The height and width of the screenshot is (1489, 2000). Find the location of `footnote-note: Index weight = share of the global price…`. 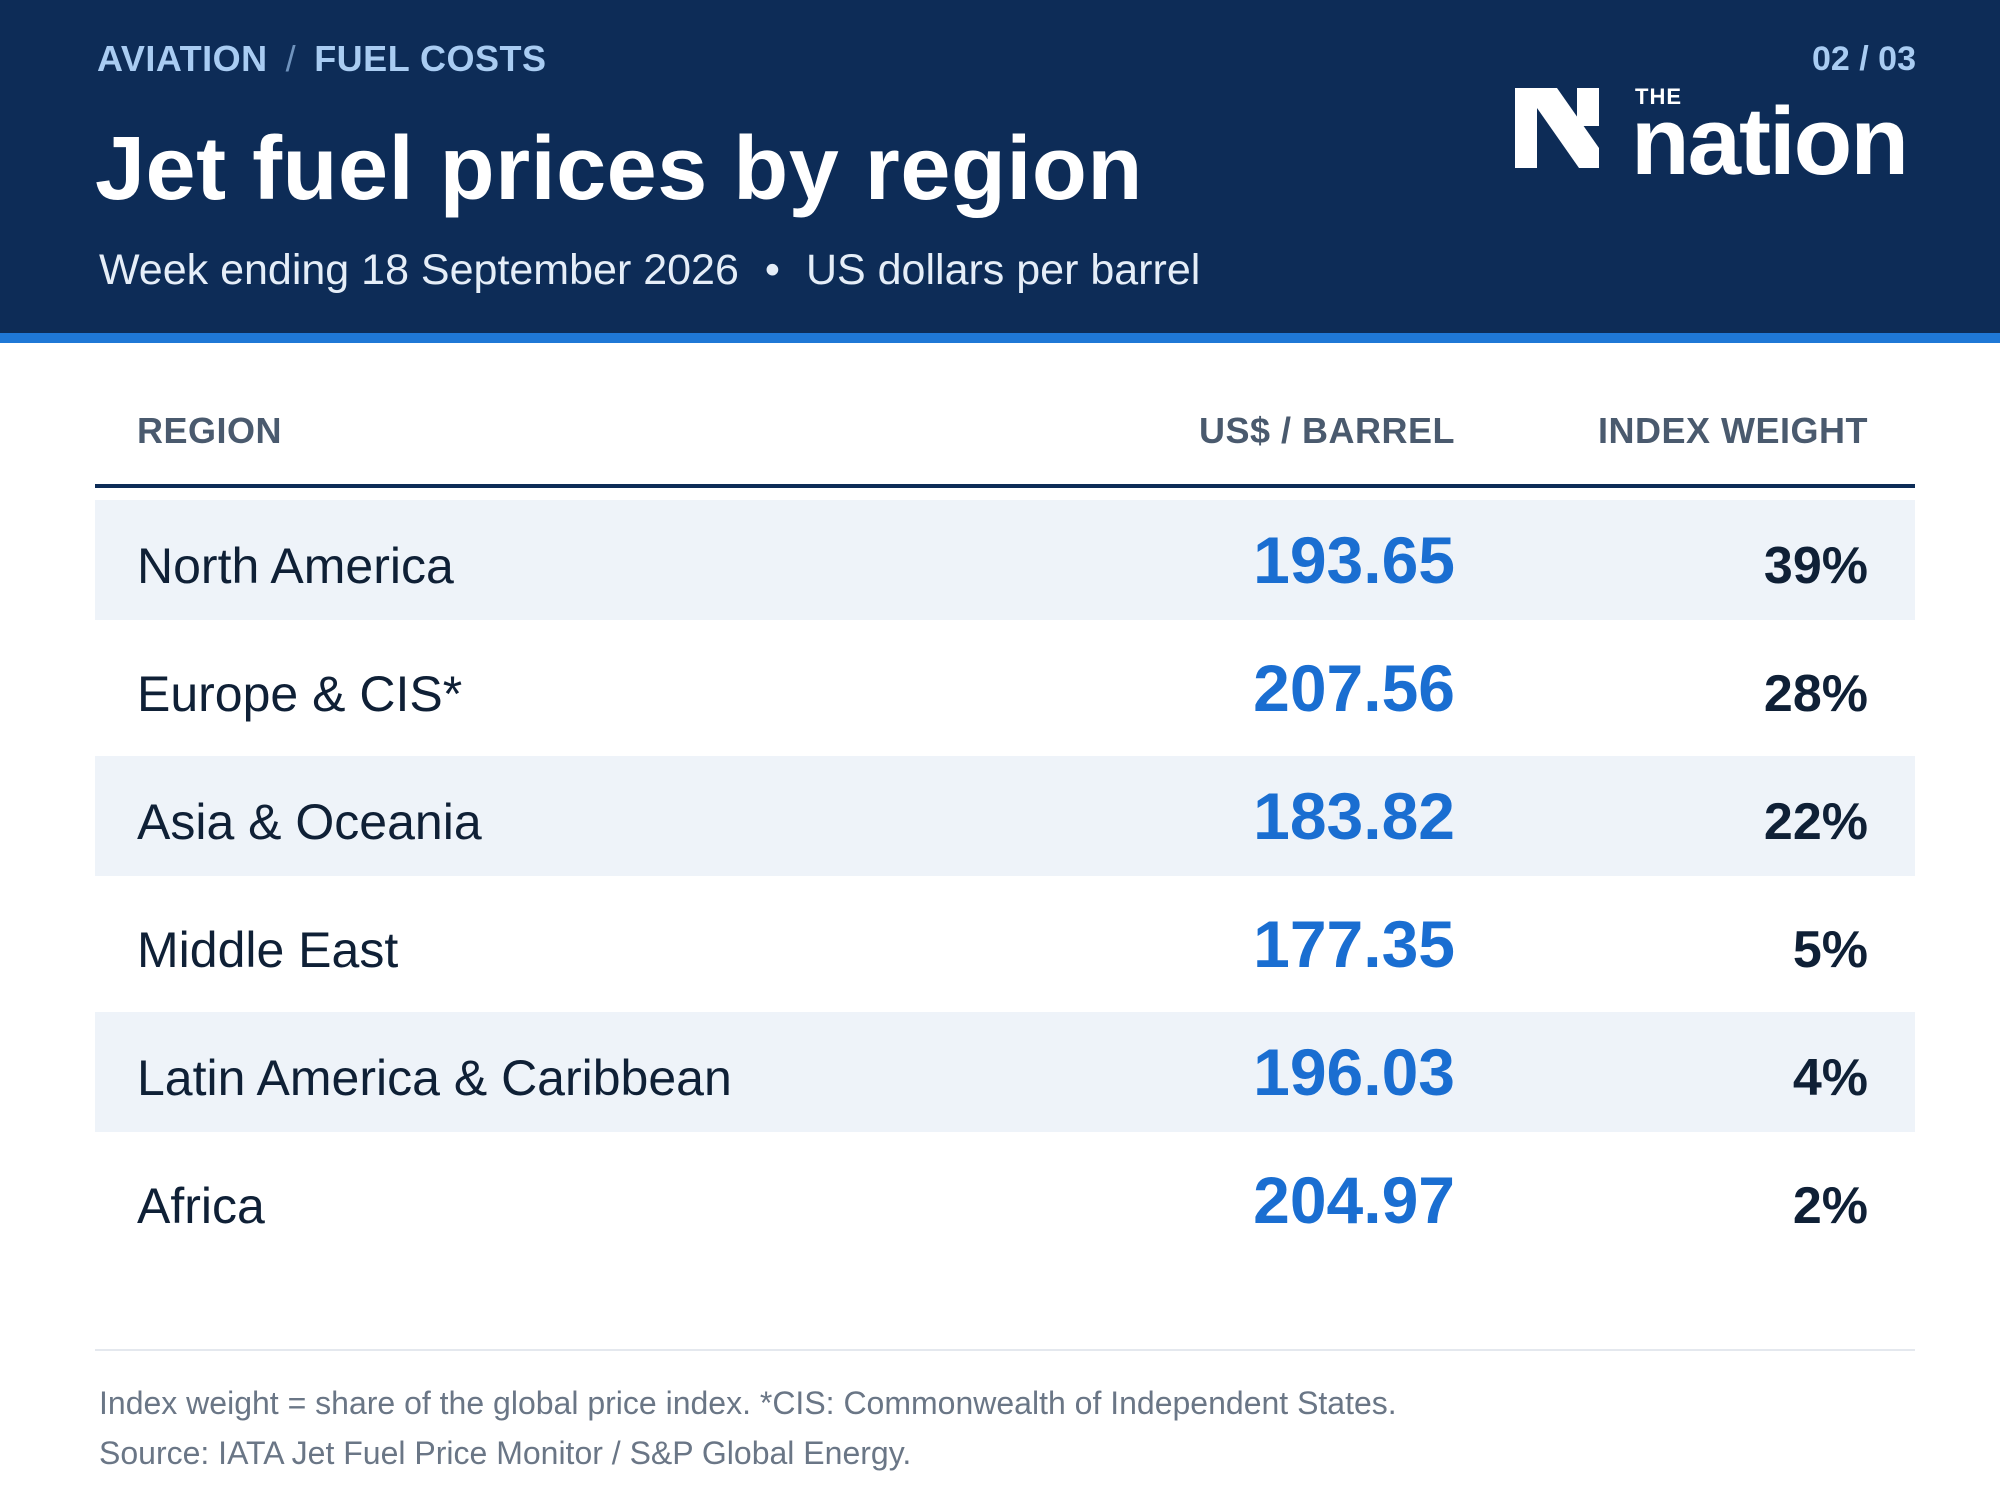

footnote-note: Index weight = share of the global price… is located at coordinates (748, 1403).